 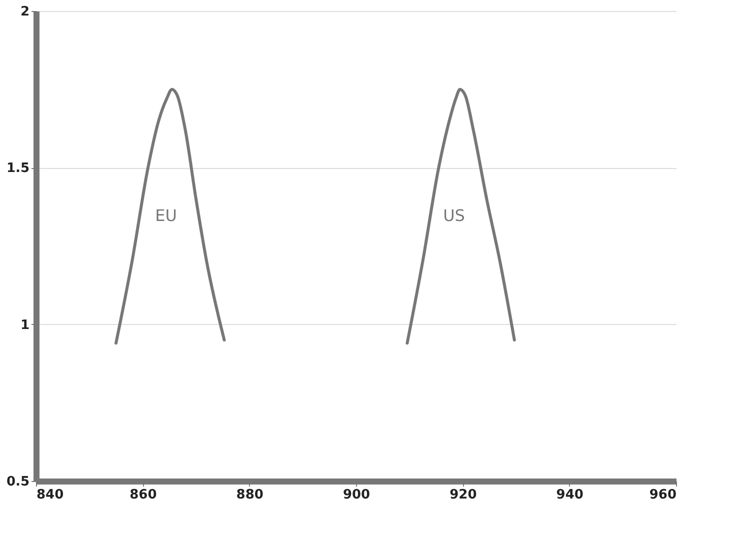 I want to click on y-tick-label: 1.5, so click(x=18, y=168).